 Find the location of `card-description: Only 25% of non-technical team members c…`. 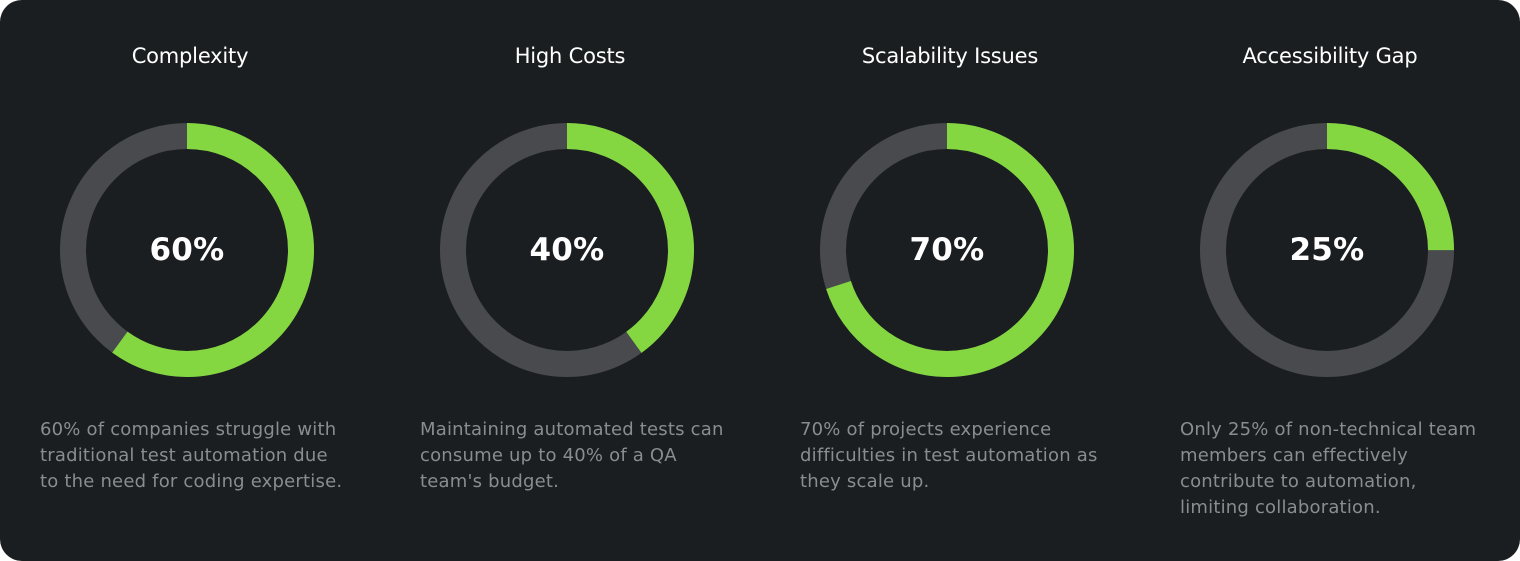

card-description: Only 25% of non-technical team members c… is located at coordinates (1328, 468).